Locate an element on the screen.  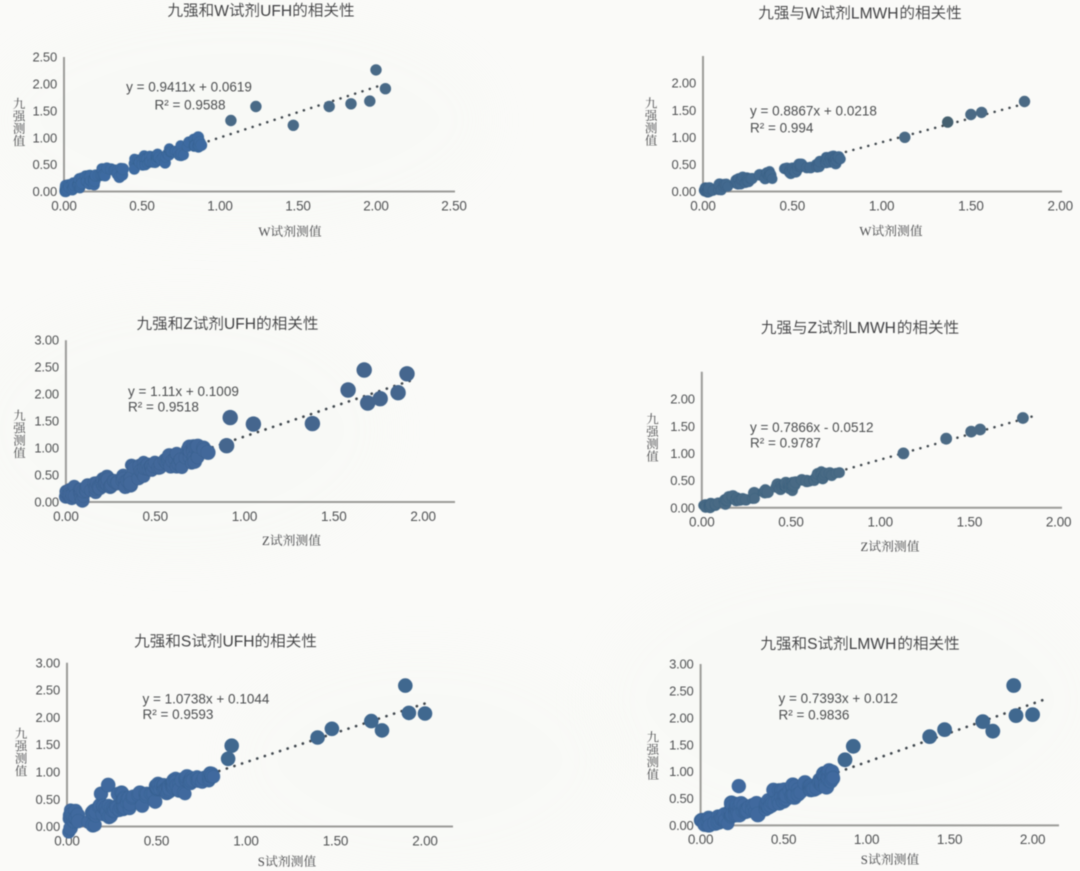
svg-text: R² = 0.994 is located at coordinates (782, 127).